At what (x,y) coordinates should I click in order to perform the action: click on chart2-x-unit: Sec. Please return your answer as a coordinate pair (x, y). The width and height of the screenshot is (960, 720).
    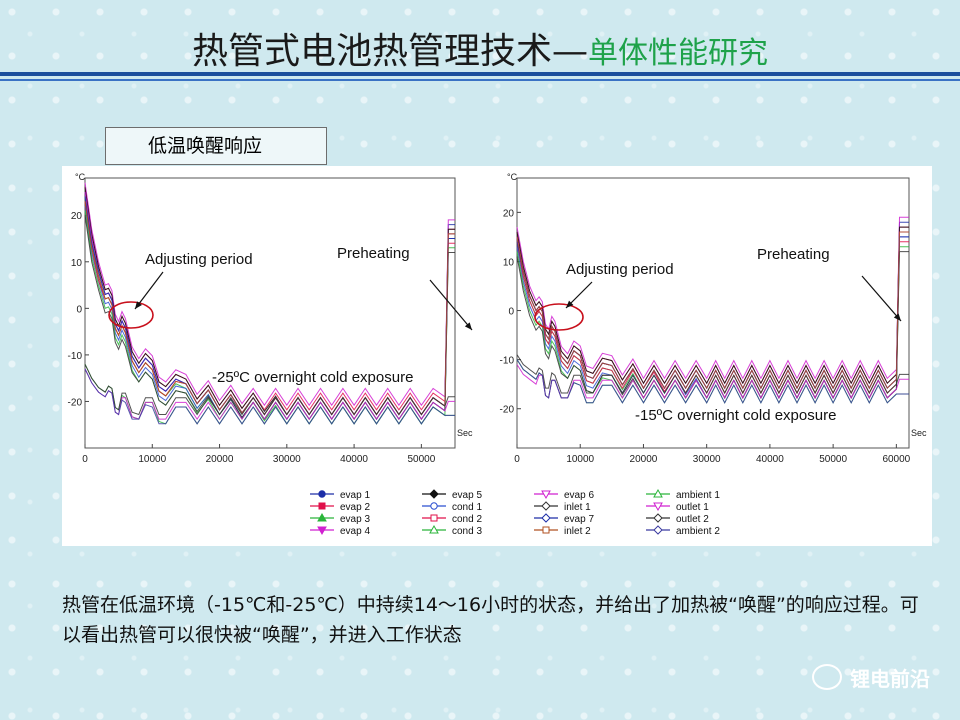
    Looking at the image, I should click on (919, 433).